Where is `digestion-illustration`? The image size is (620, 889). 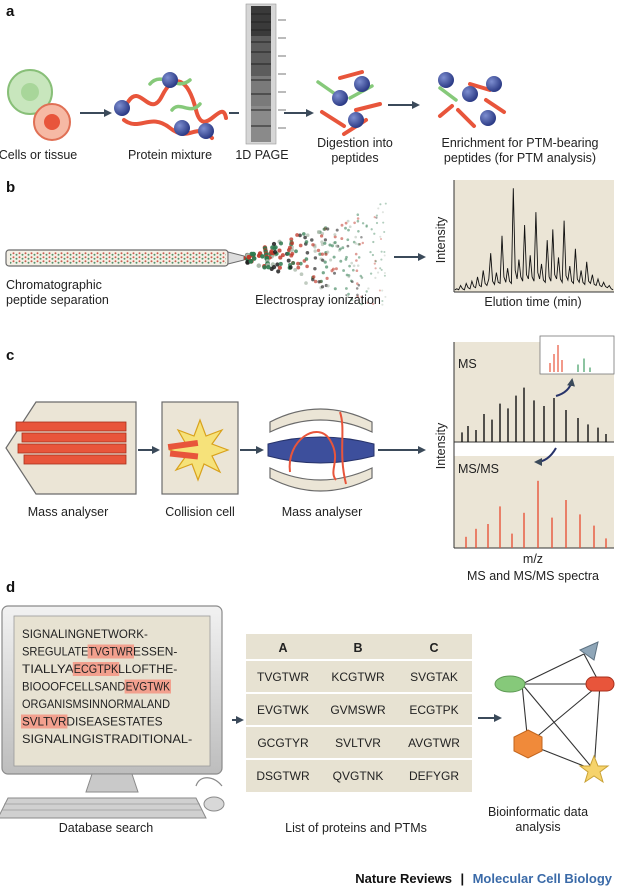
digestion-illustration is located at coordinates (349, 103).